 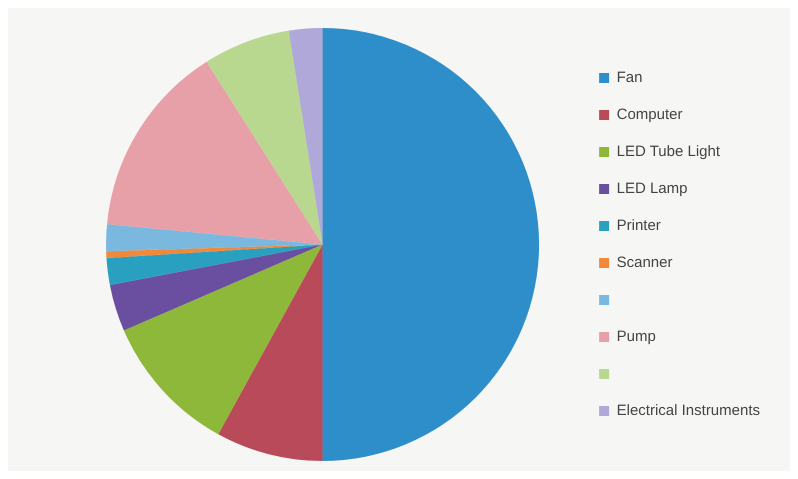 What do you see at coordinates (629, 77) in the screenshot?
I see `legend-label: Fan` at bounding box center [629, 77].